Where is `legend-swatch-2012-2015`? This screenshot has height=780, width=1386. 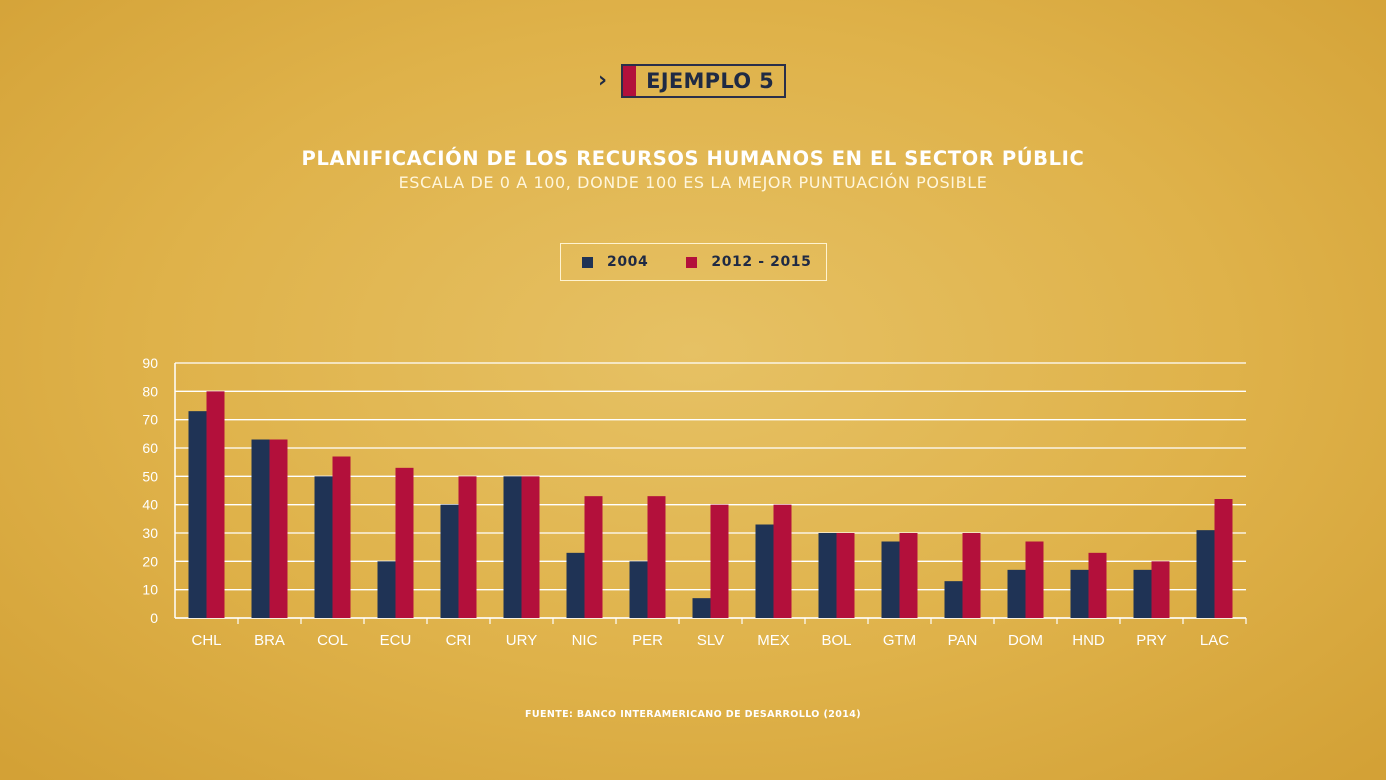
legend-swatch-2012-2015 is located at coordinates (692, 262).